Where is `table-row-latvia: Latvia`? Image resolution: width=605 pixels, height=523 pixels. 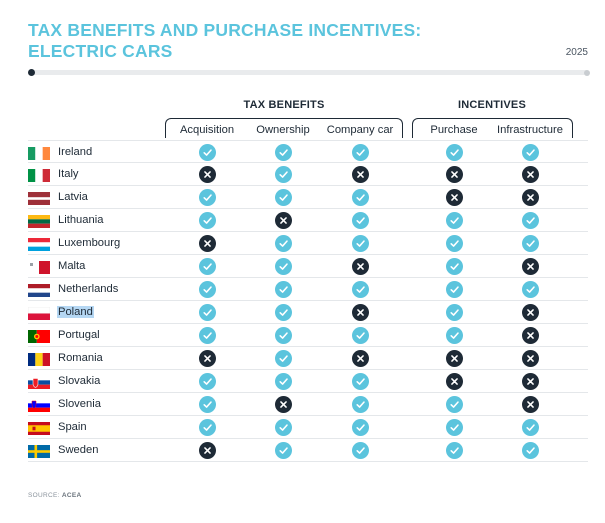
table-row-latvia: Latvia is located at coordinates (308, 197).